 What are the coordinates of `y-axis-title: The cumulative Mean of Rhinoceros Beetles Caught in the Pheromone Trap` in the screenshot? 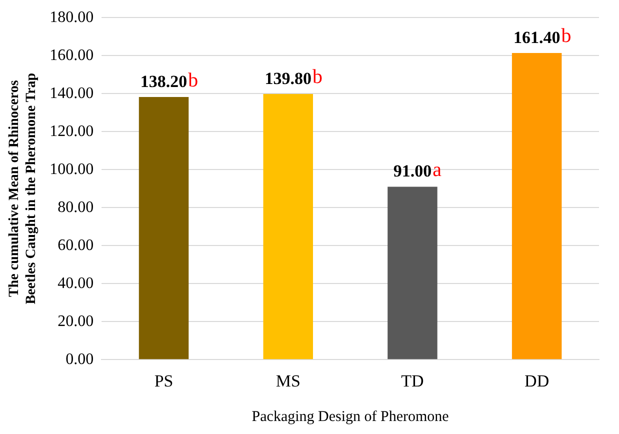 It's located at (23, 188).